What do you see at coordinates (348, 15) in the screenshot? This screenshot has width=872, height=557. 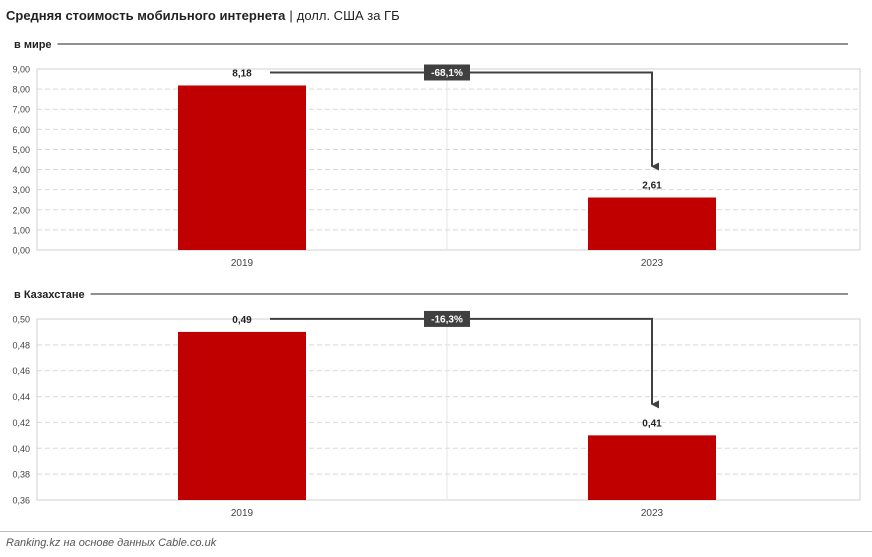 I see `chart-title-unit: долл. США за ГБ` at bounding box center [348, 15].